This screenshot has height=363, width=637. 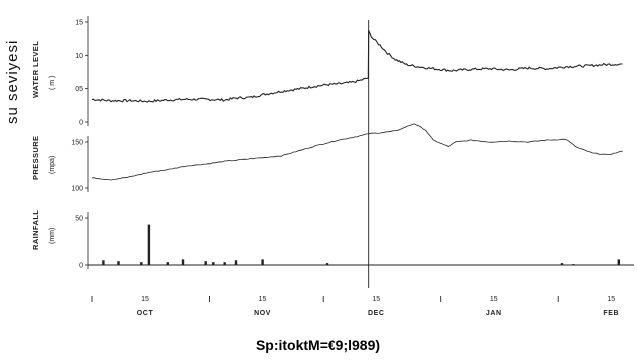 What do you see at coordinates (79, 56) in the screenshot?
I see `y-tick-label: 10` at bounding box center [79, 56].